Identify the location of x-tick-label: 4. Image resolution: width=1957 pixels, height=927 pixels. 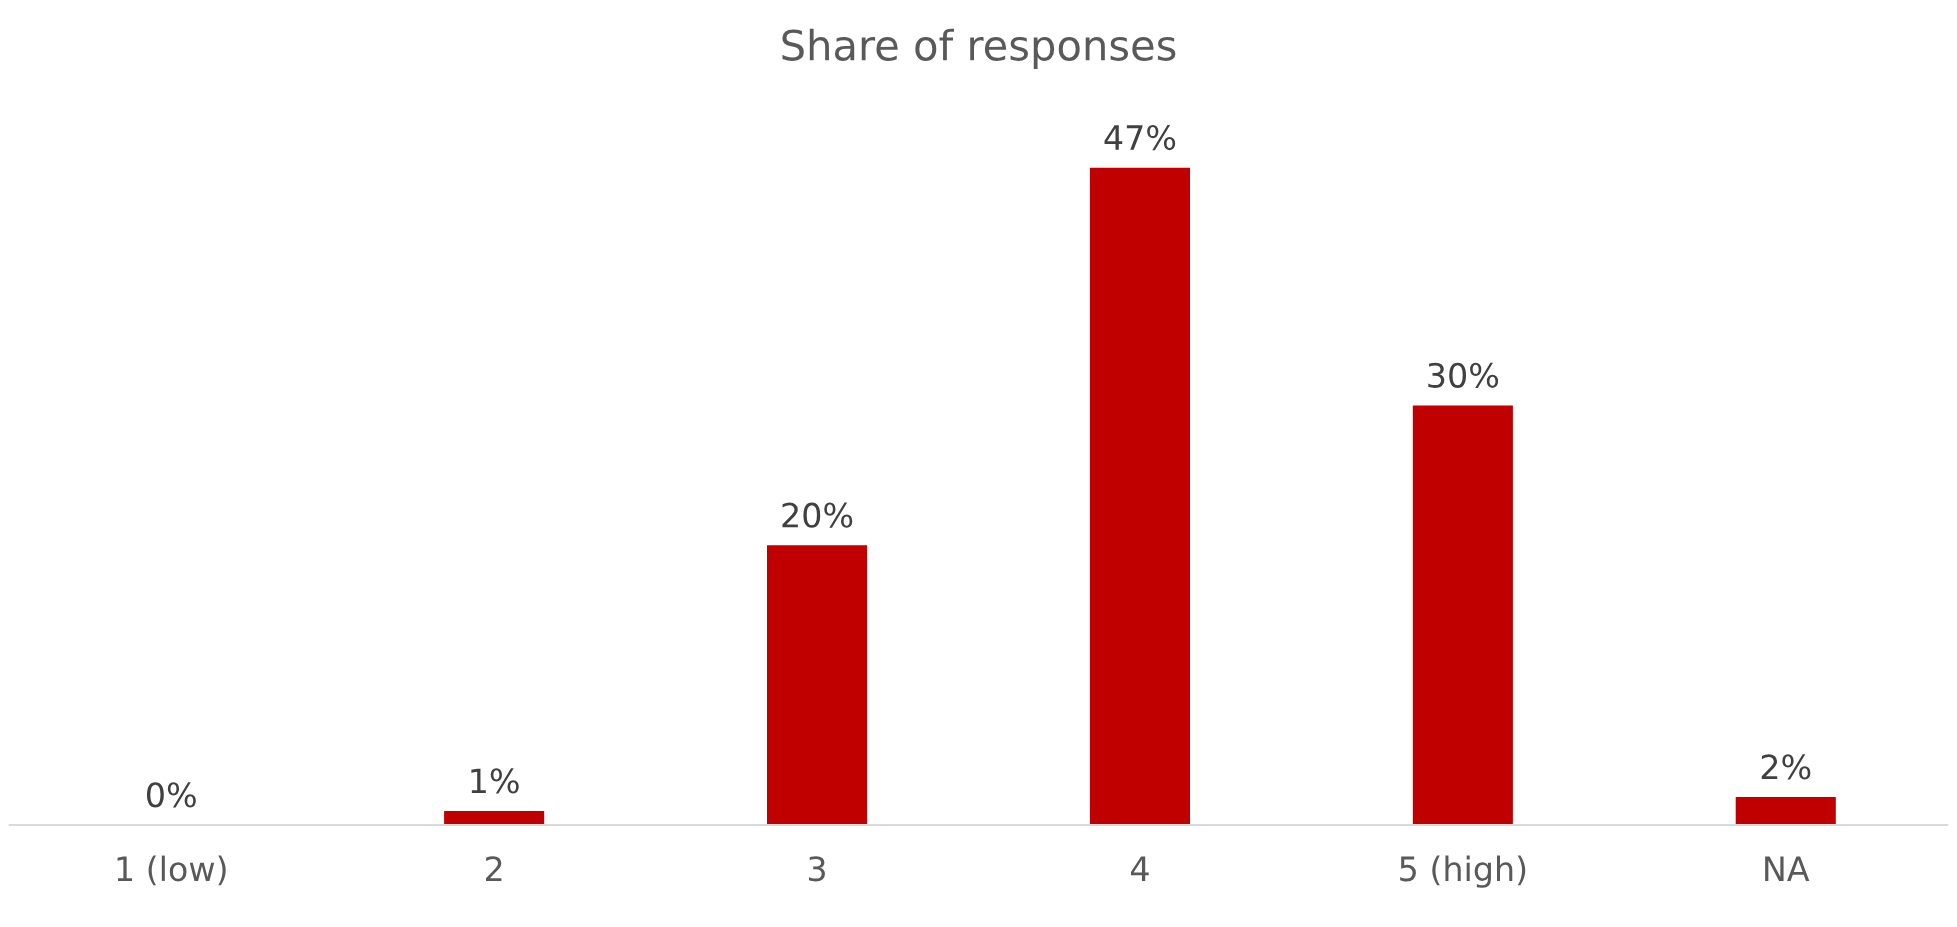
(1139, 868).